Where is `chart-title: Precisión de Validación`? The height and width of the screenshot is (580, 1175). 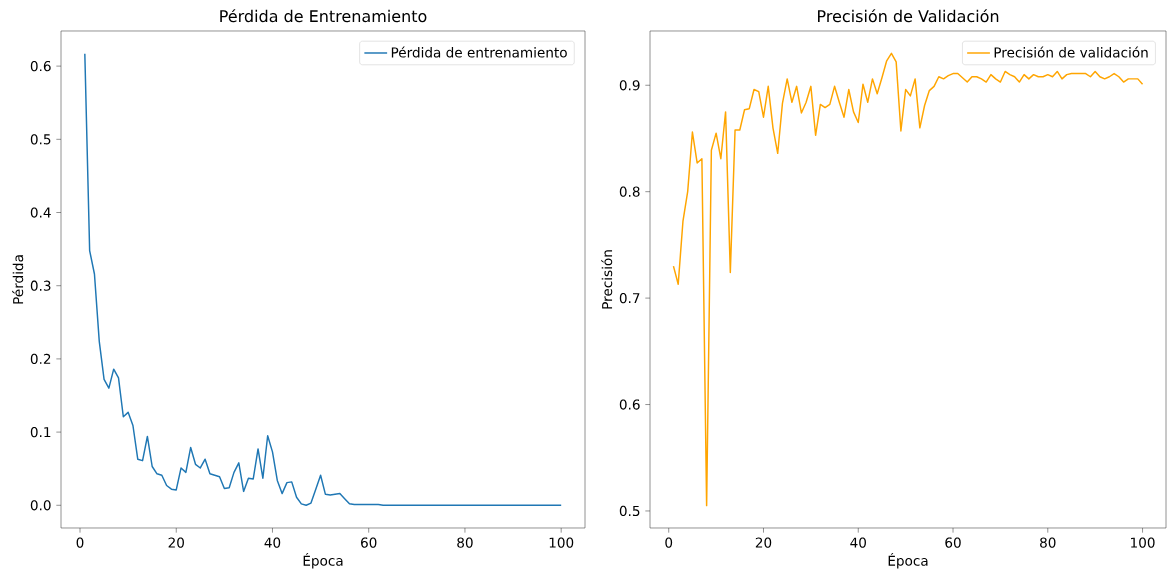 chart-title: Precisión de Validación is located at coordinates (908, 16).